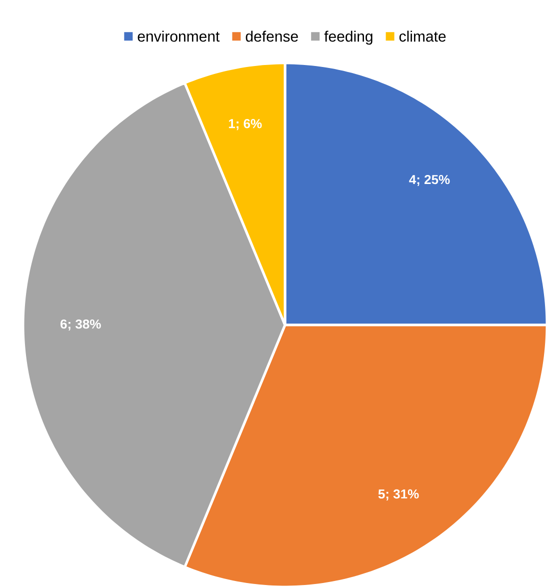  What do you see at coordinates (272, 36) in the screenshot?
I see `legend-label: defense` at bounding box center [272, 36].